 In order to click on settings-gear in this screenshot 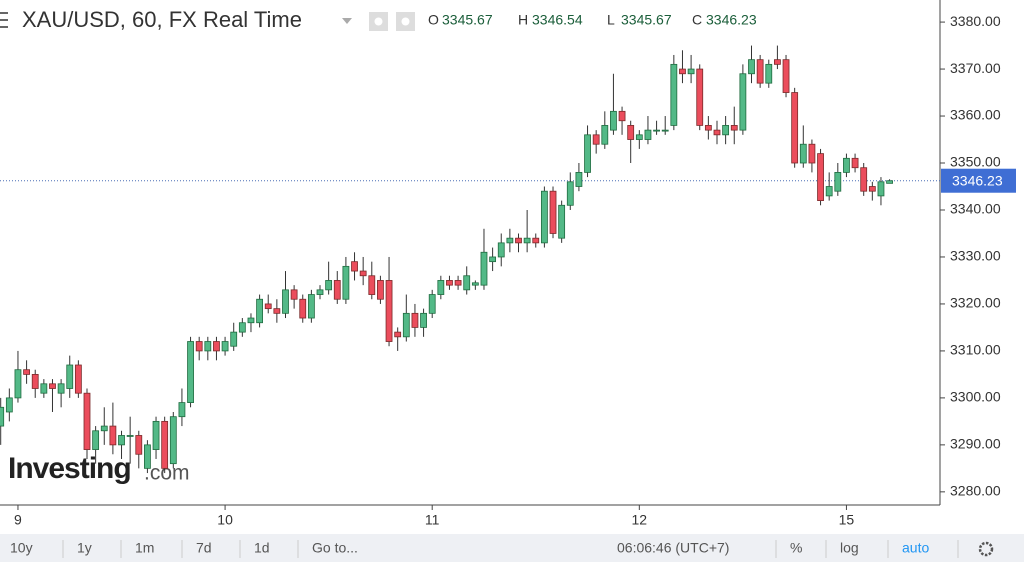, I will do `click(986, 549)`.